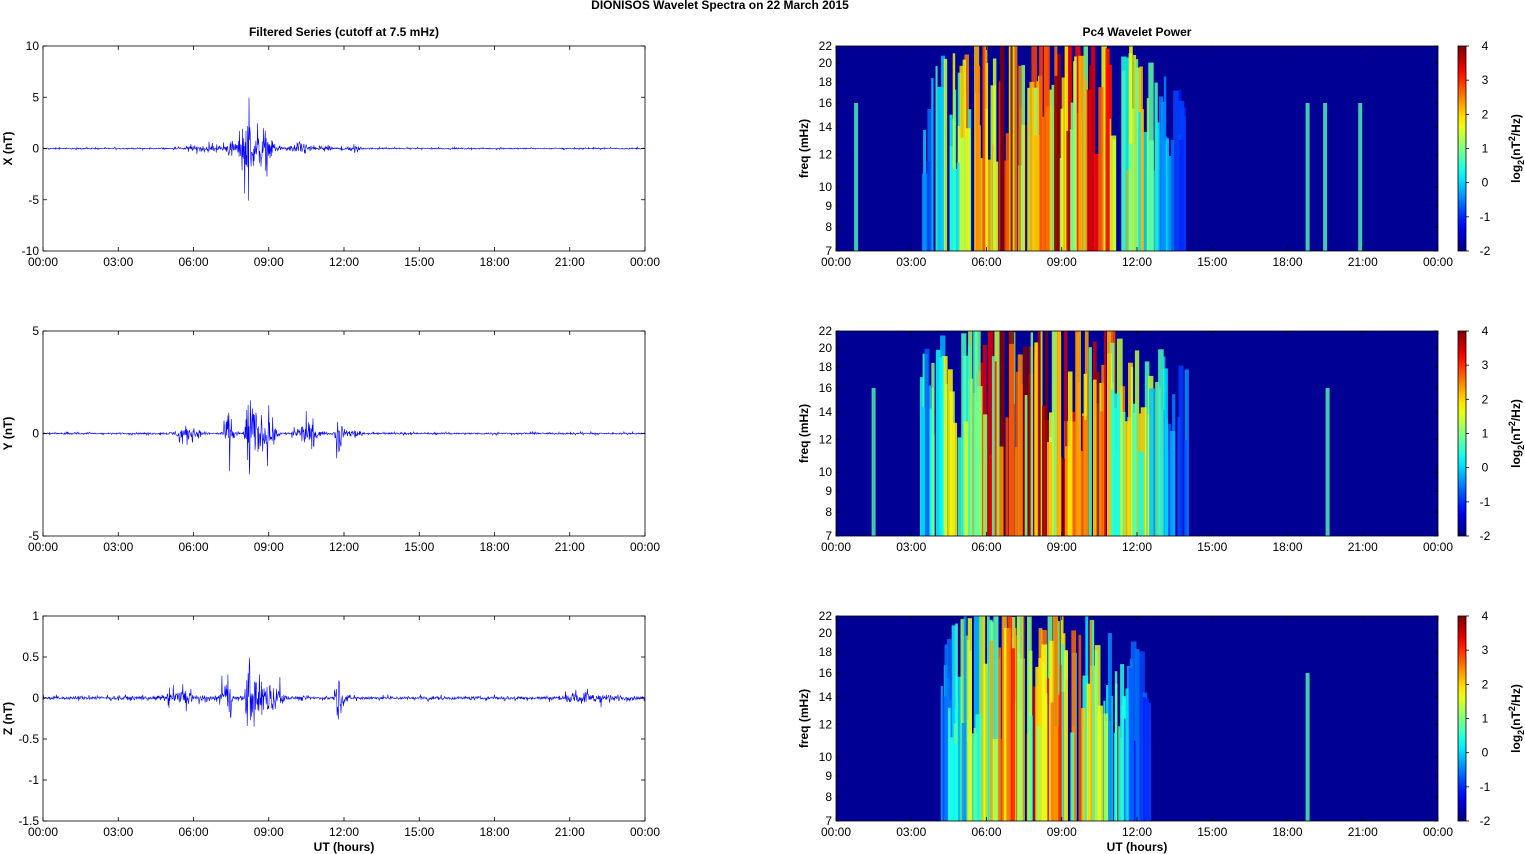  I want to click on plot-frame, so click(344, 718).